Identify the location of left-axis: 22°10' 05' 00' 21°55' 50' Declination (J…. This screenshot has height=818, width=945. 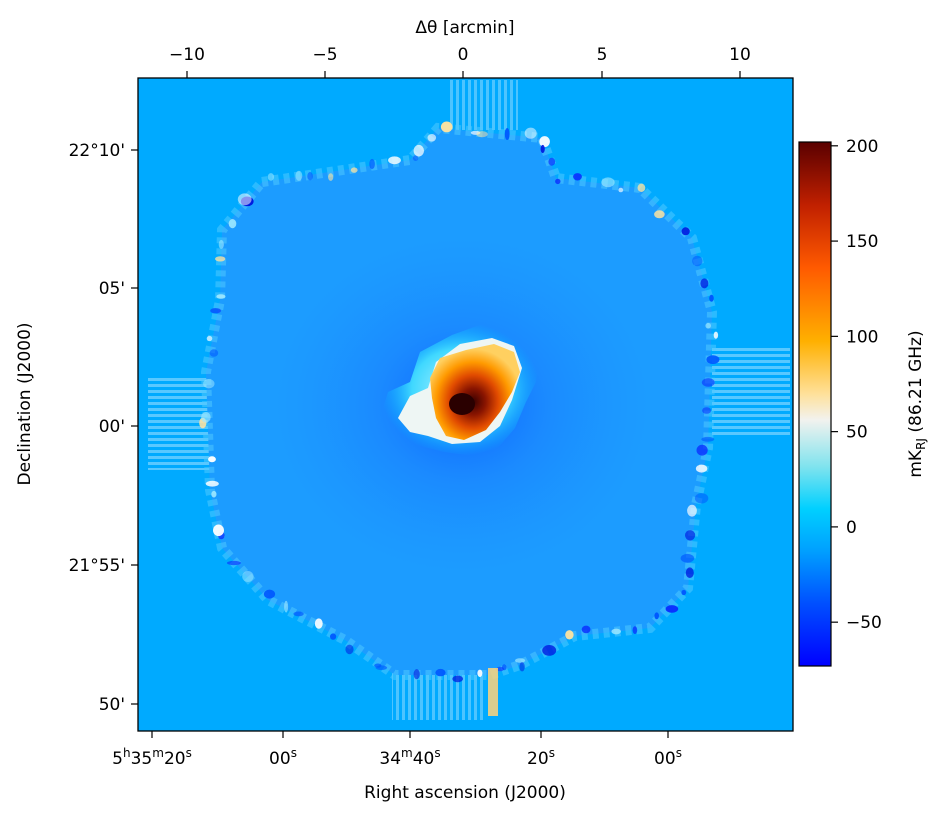
(76, 428).